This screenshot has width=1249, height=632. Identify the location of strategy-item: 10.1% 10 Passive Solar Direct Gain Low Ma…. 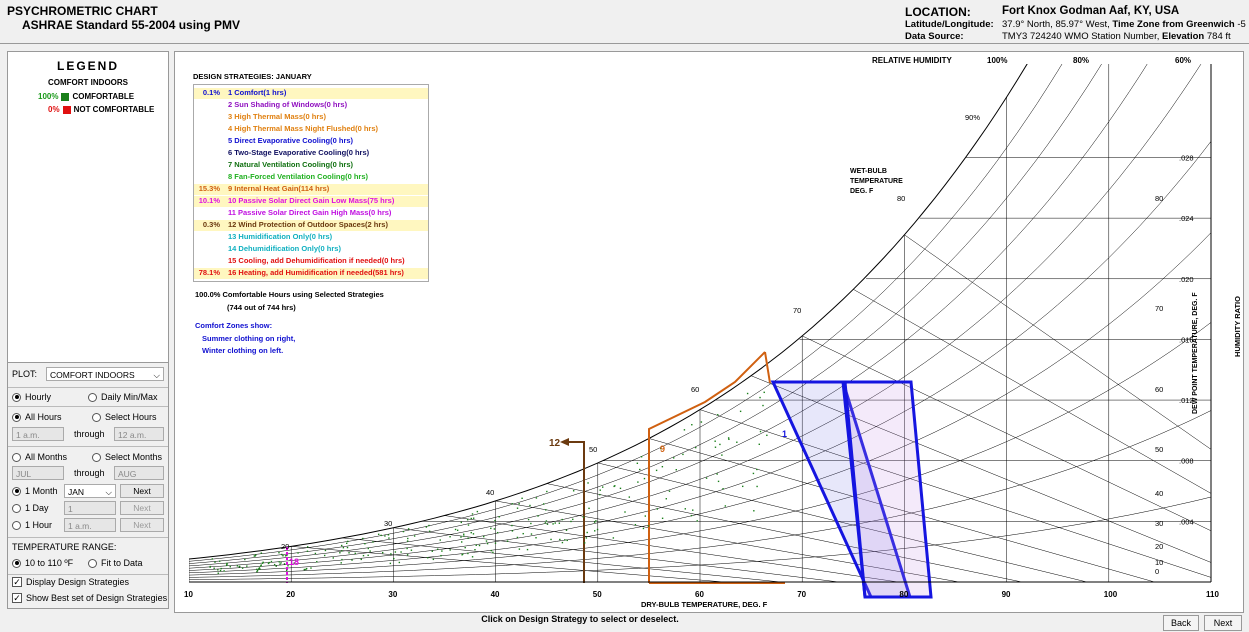
(311, 201).